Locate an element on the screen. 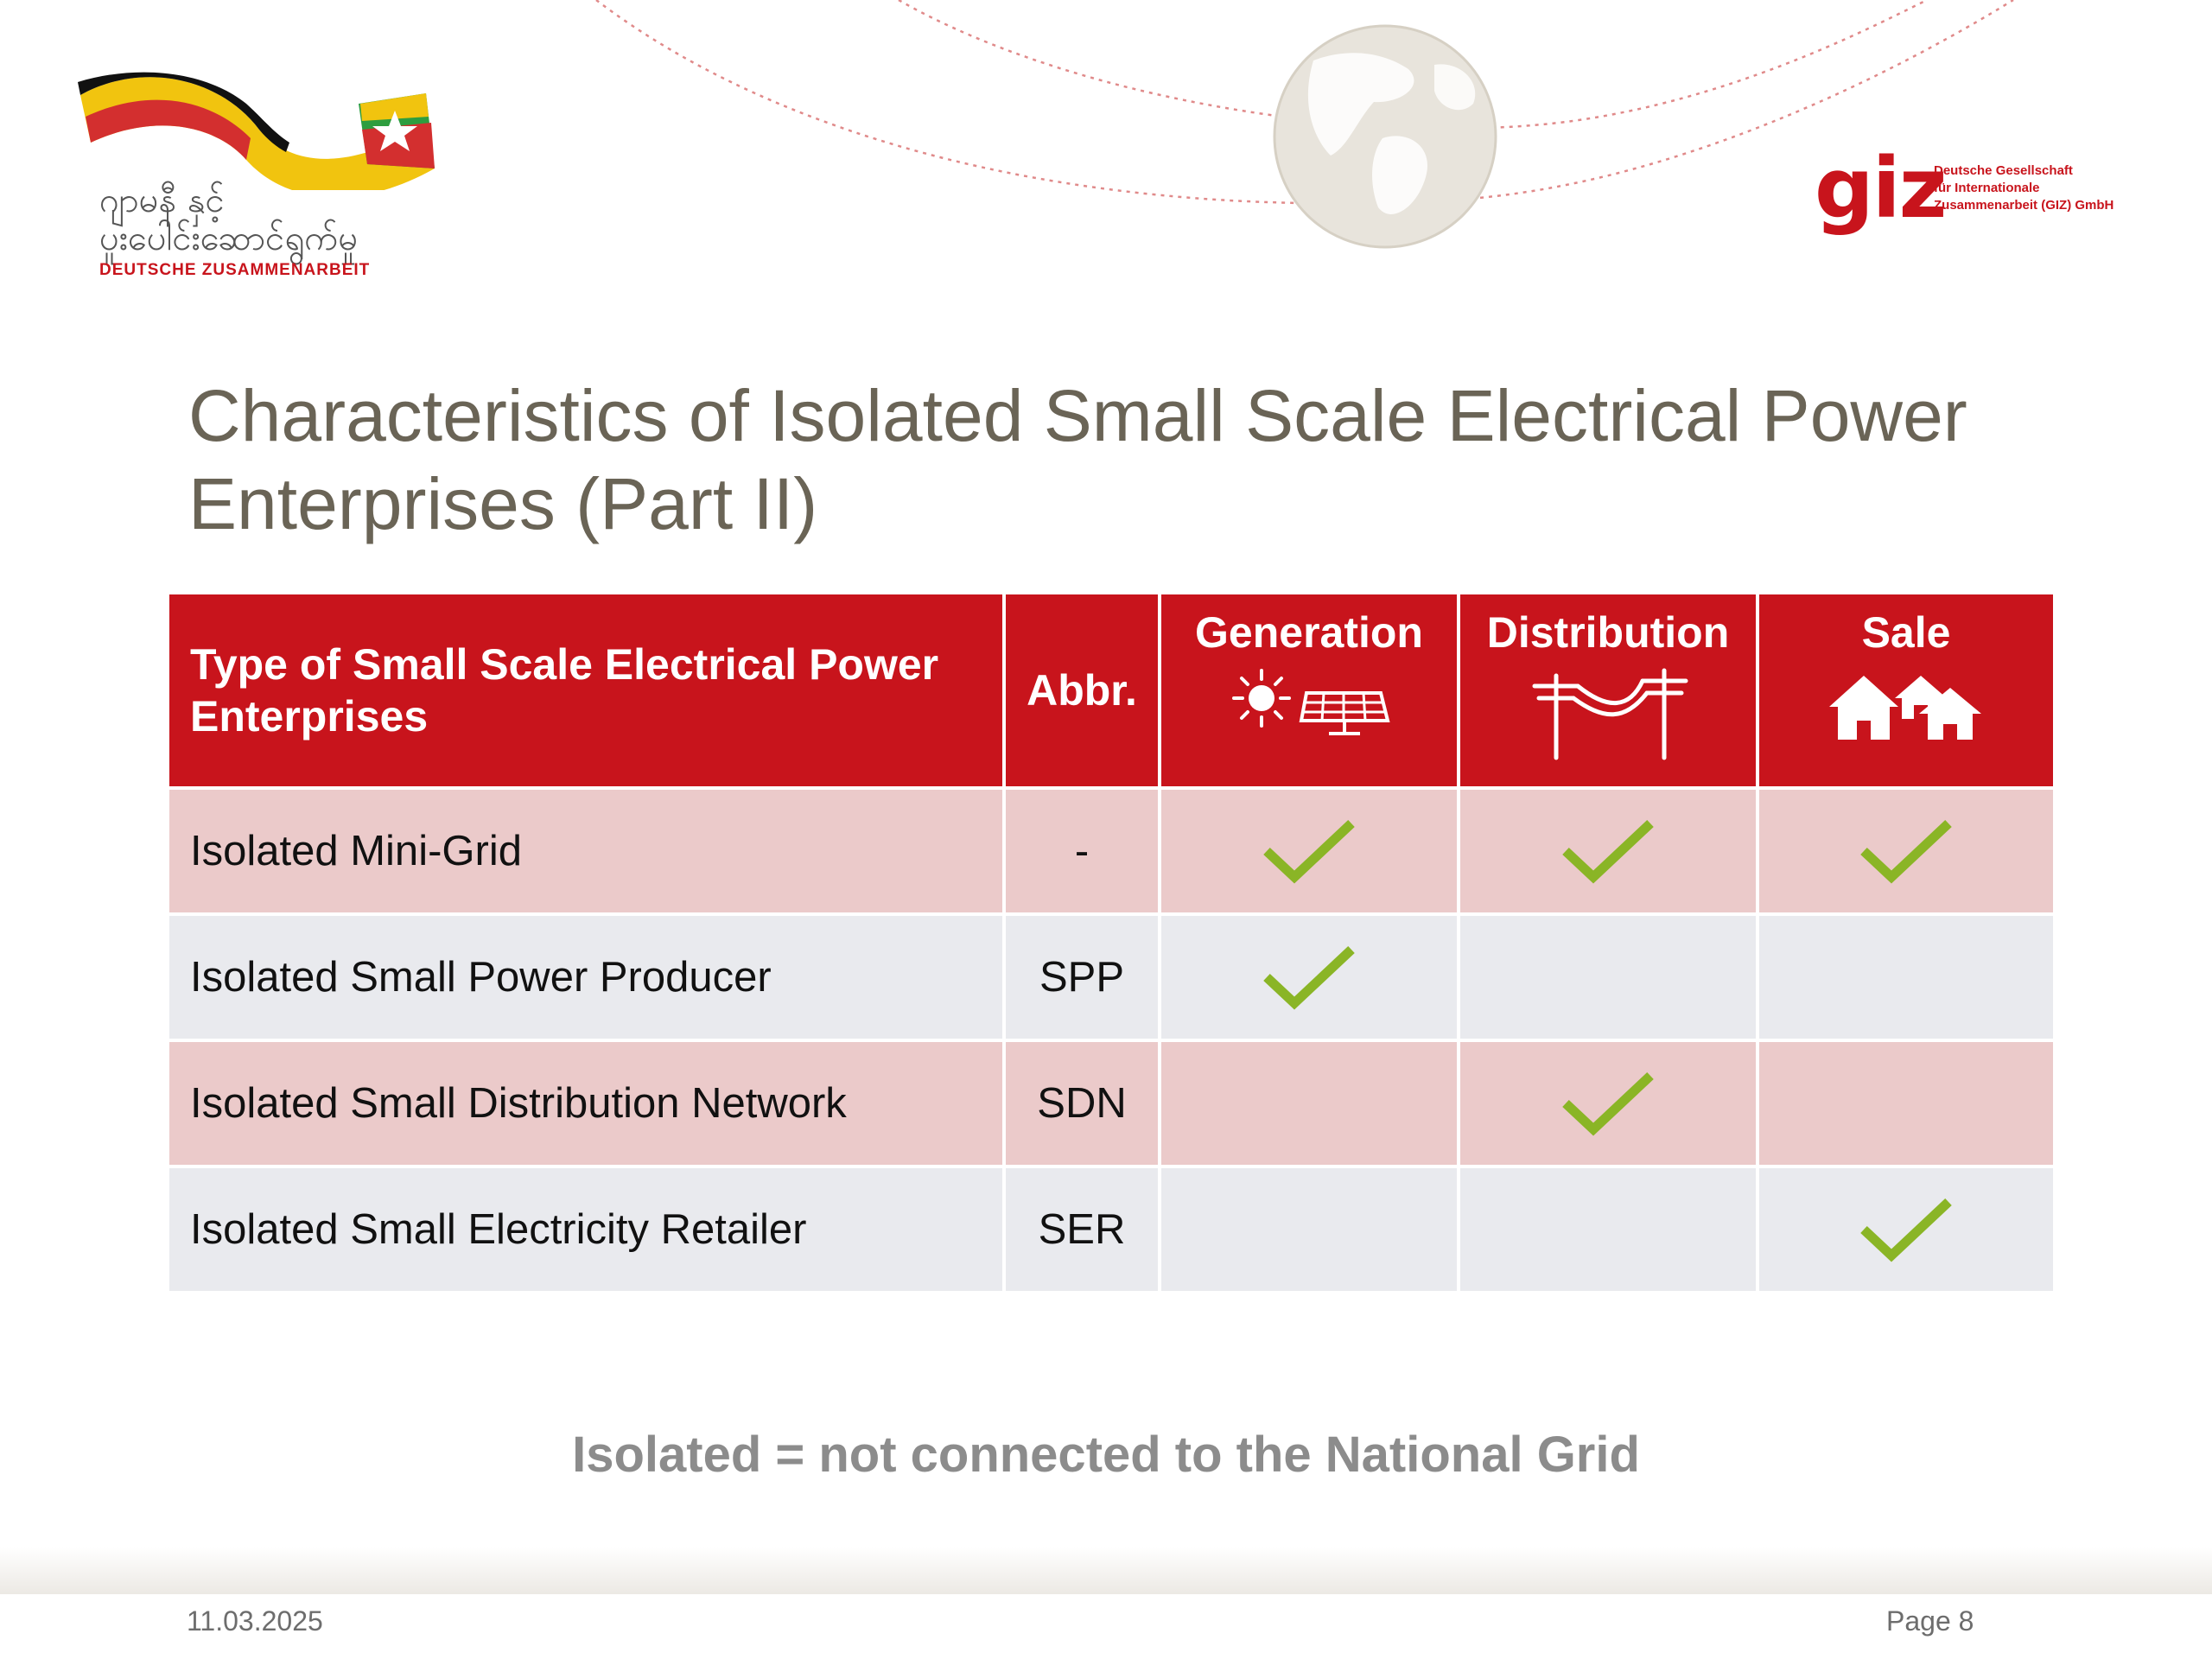  logo-caption: DEUTSCHE ZUSAMMENARBEIT is located at coordinates (235, 270).